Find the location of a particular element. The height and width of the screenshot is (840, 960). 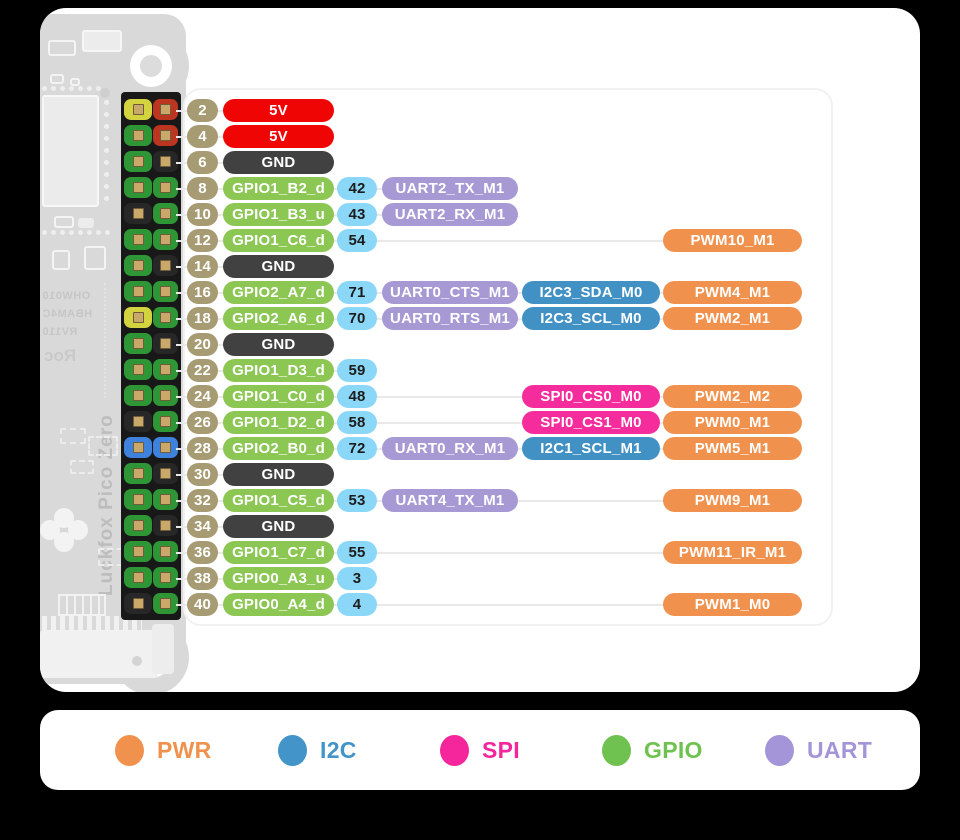

pad-grid is located at coordinates (82, 467).